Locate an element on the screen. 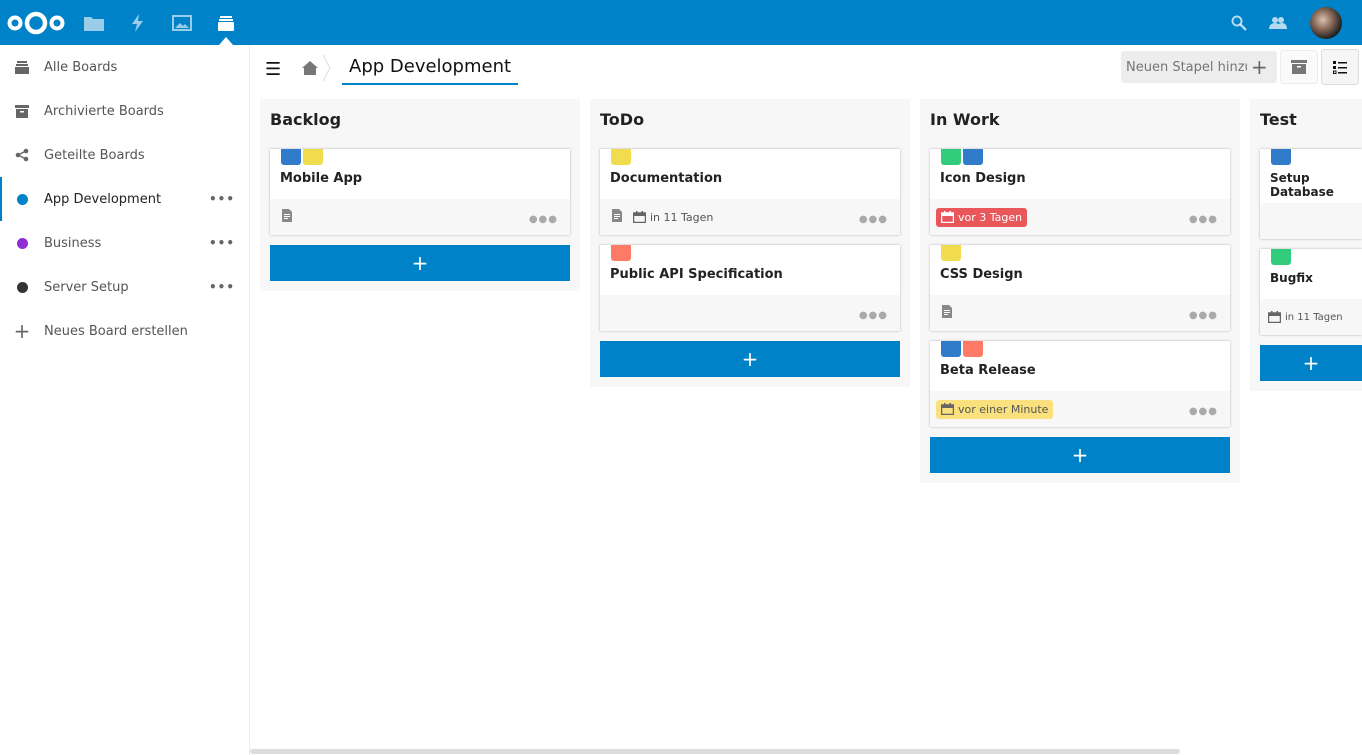 This screenshot has height=755, width=1362. avatar is located at coordinates (1326, 23).